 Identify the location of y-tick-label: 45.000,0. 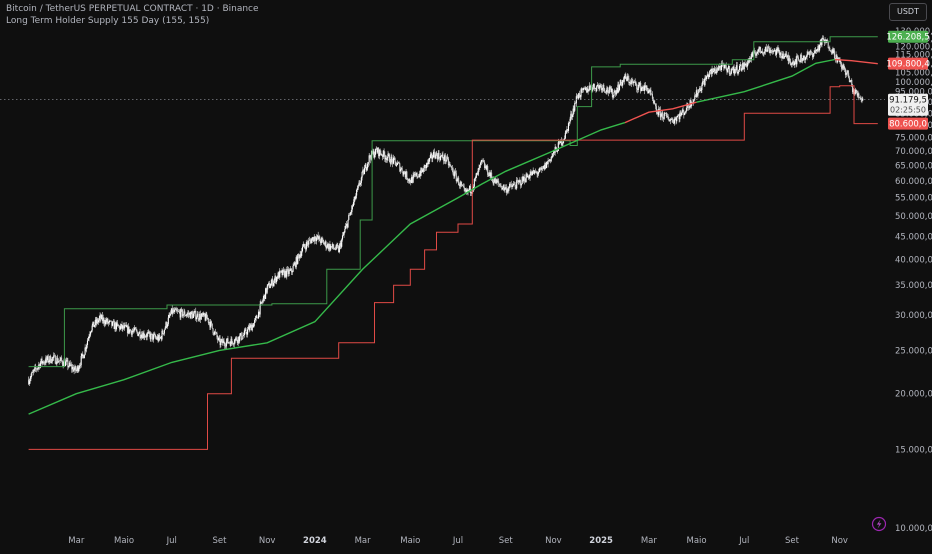
(913, 238).